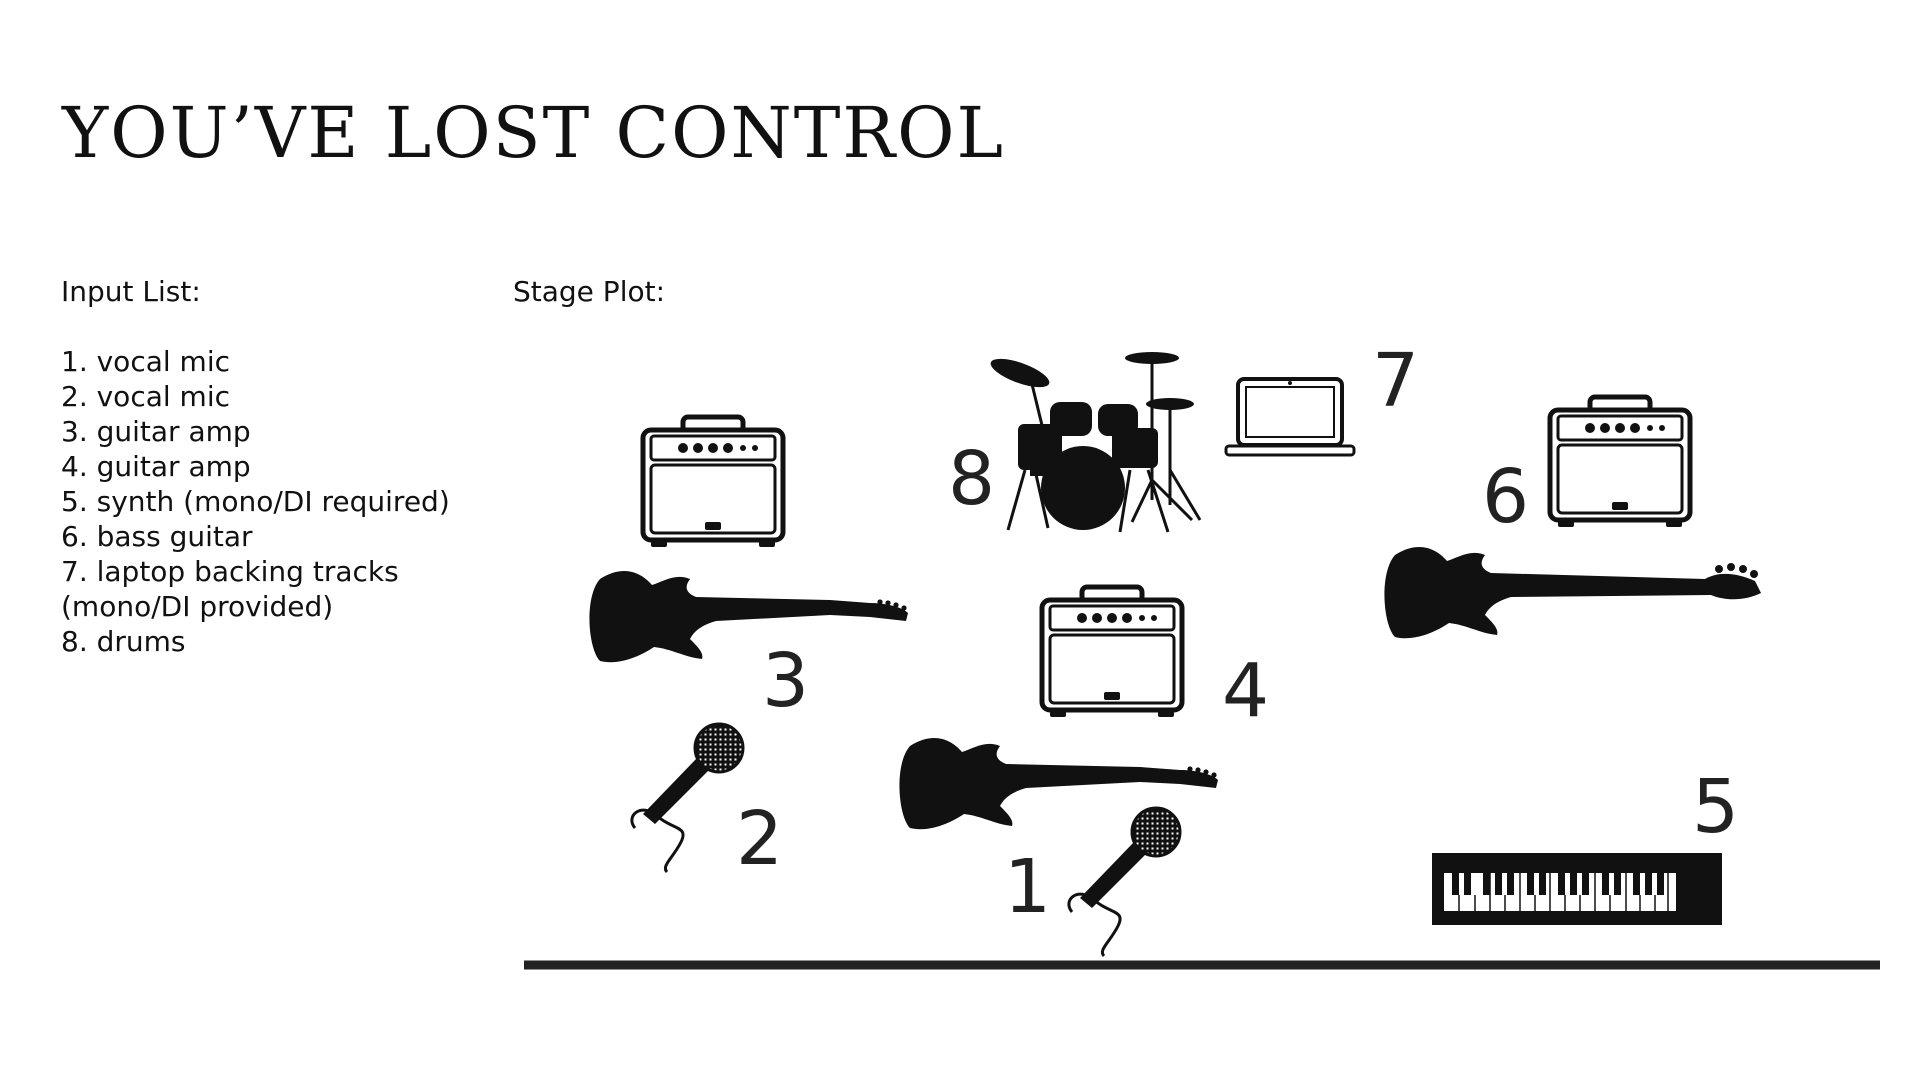  Describe the element at coordinates (1715, 807) in the screenshot. I see `stage-number-5: 5` at that location.